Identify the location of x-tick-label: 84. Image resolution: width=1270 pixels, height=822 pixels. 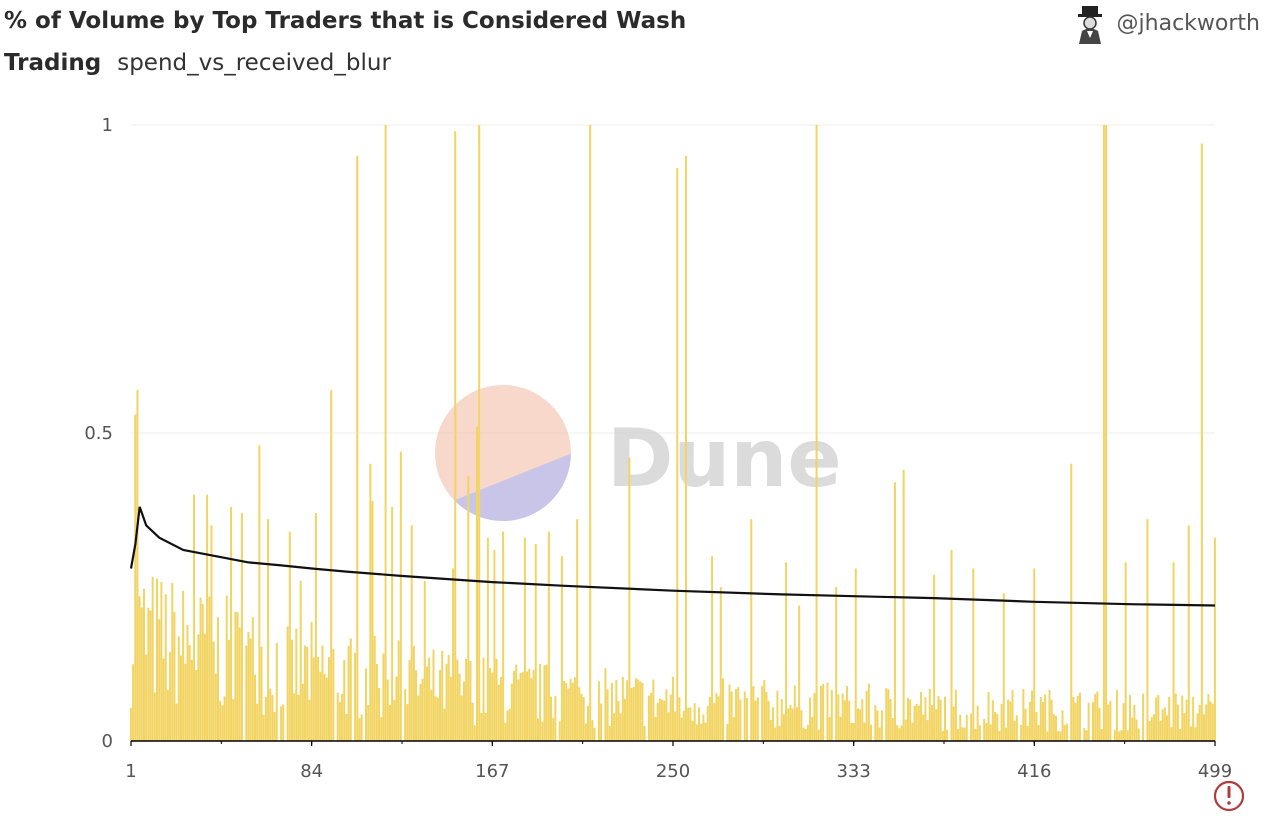
(311, 771).